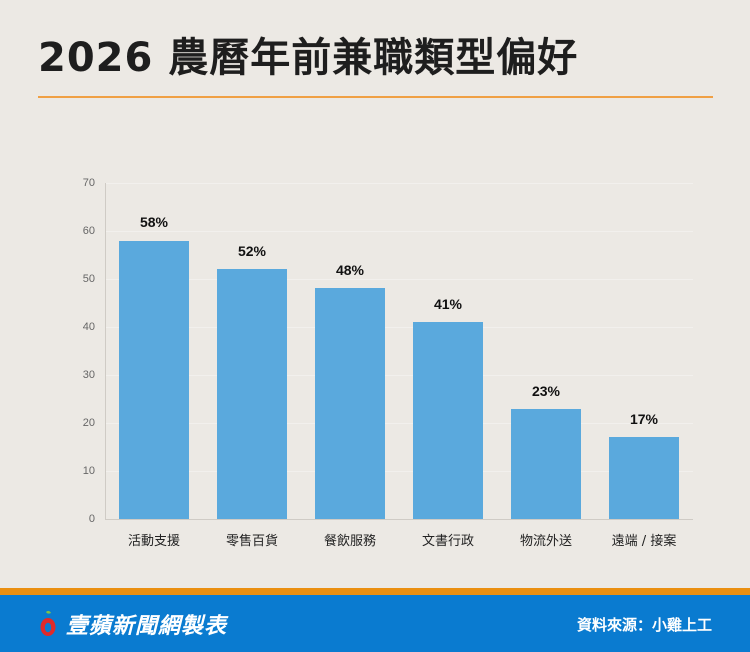  Describe the element at coordinates (375, 591) in the screenshot. I see `footer-accent-stripe` at that location.